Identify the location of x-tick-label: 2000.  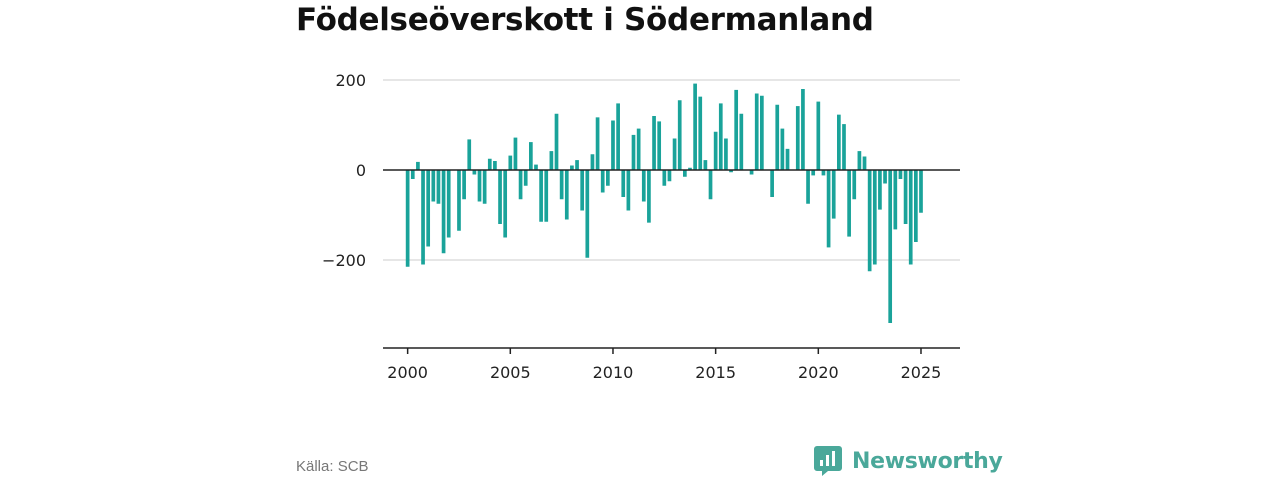
(407, 372).